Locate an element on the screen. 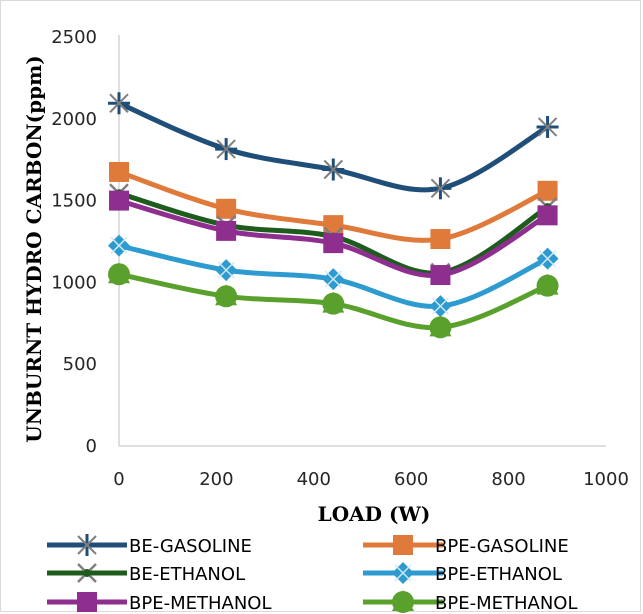 This screenshot has height=614, width=643. y-tick-label: 2500 is located at coordinates (74, 37).